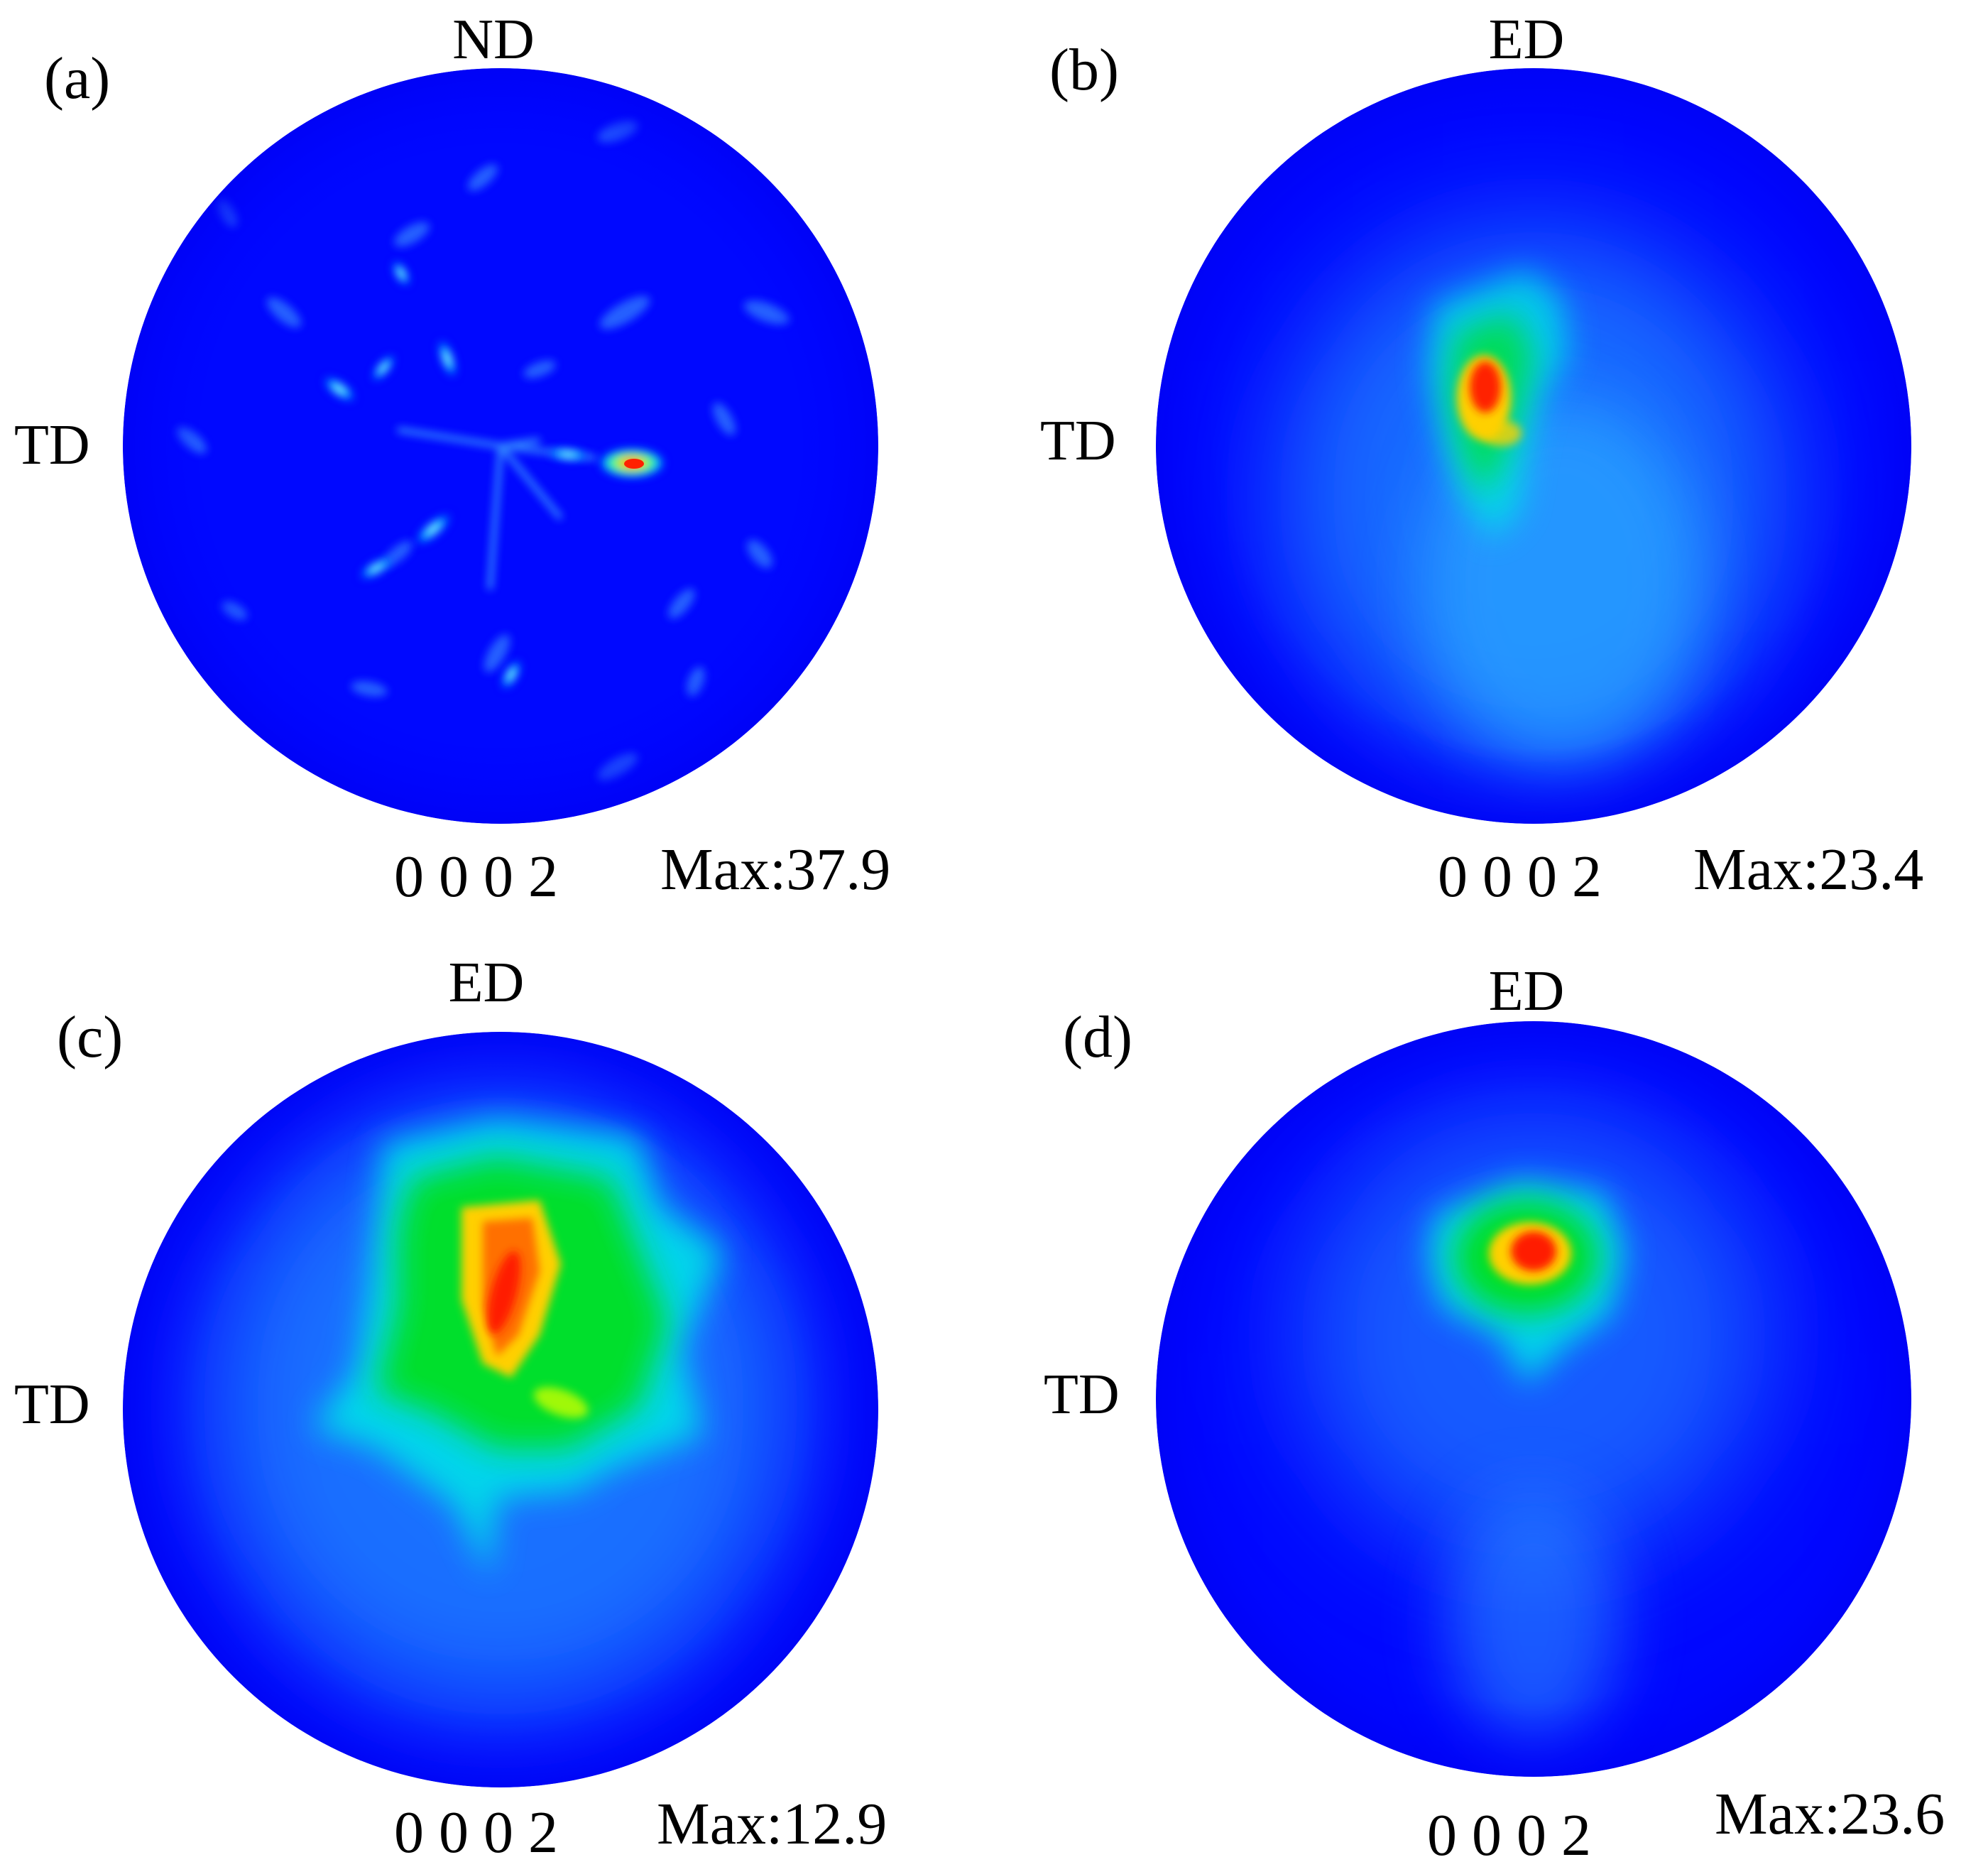 This screenshot has width=1988, height=1862. Describe the element at coordinates (1520, 877) in the screenshot. I see `panel-b-plane: 0 0 0 2` at that location.